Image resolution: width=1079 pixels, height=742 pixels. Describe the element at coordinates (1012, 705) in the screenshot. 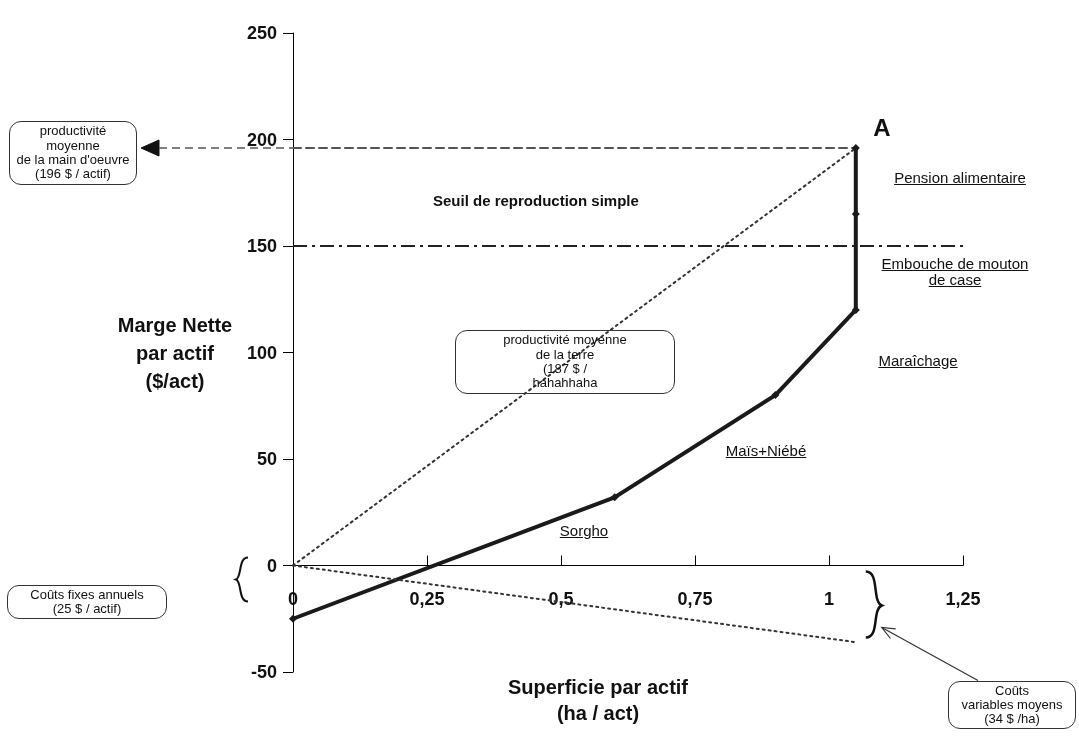

I see `text: Coûts variables moyens (34 $ /ha)` at that location.